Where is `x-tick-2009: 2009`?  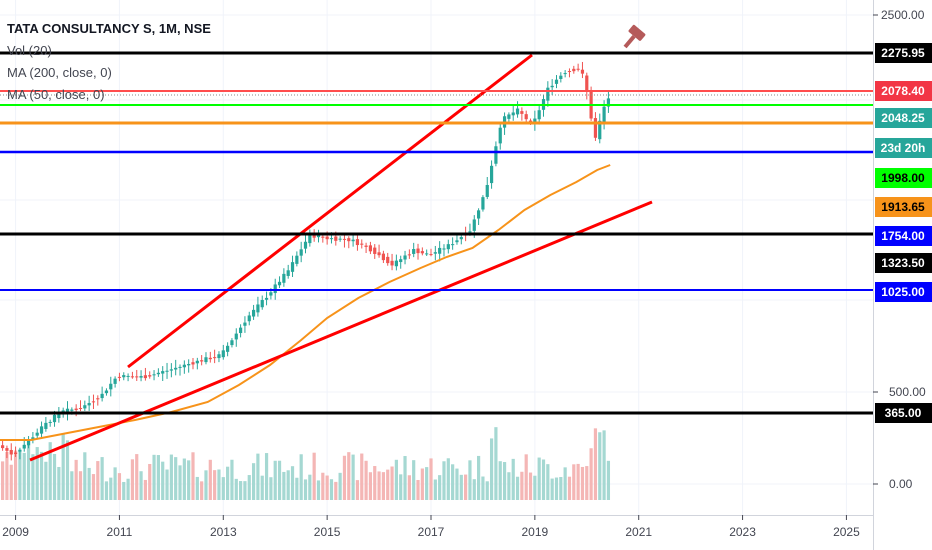 x-tick-2009: 2009 is located at coordinates (15, 532).